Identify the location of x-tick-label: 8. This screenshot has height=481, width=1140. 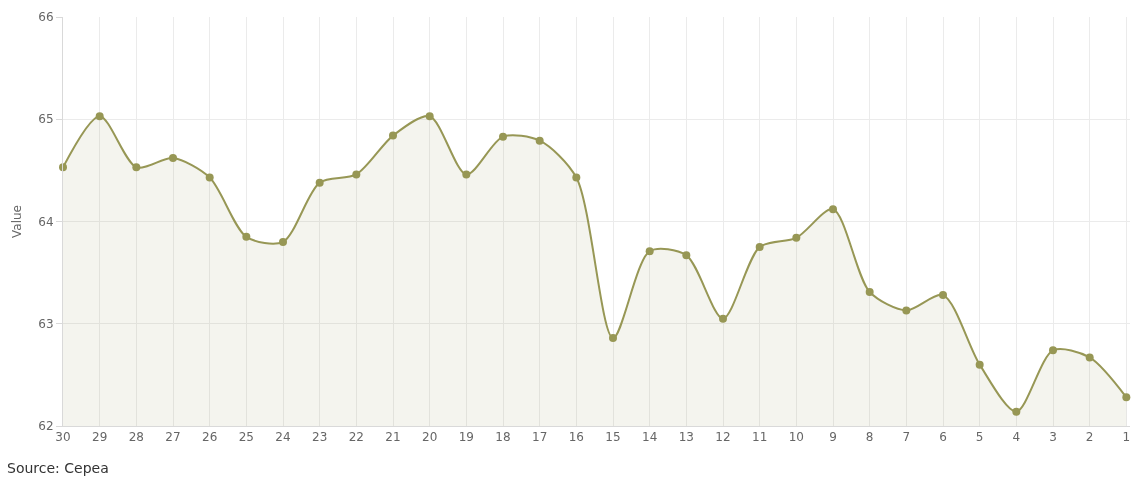
(869, 437).